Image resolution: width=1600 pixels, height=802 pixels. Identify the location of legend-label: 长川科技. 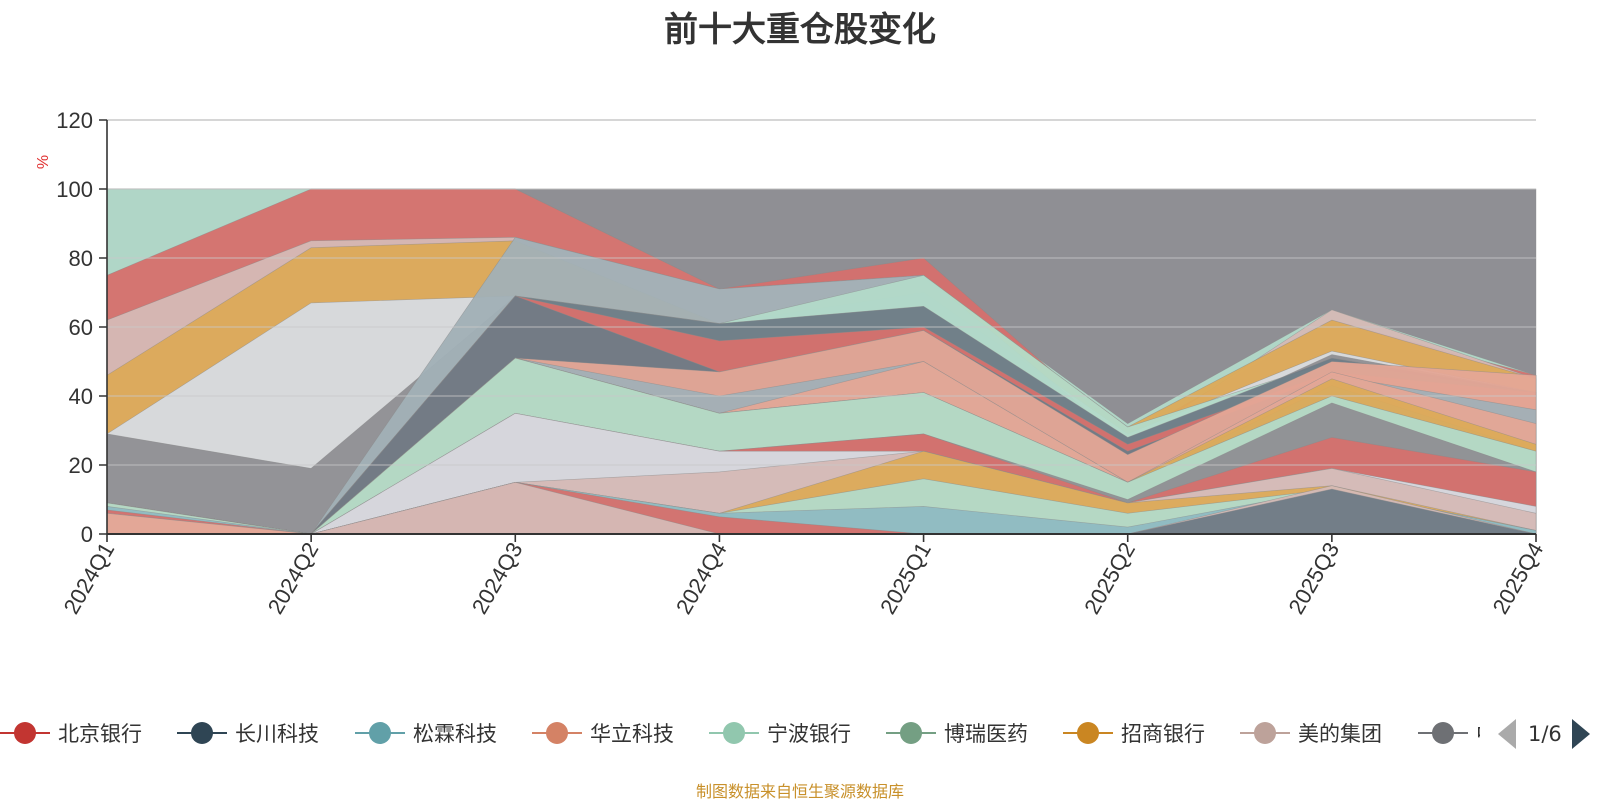
(277, 734).